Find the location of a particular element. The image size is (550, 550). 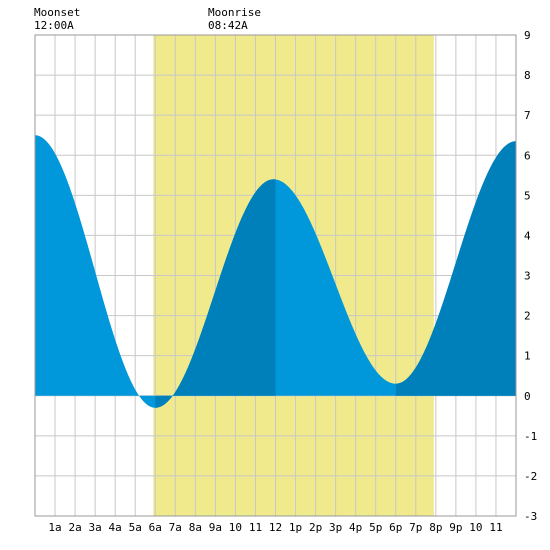

moonset-info: Moonset 12:00A is located at coordinates (57, 19).